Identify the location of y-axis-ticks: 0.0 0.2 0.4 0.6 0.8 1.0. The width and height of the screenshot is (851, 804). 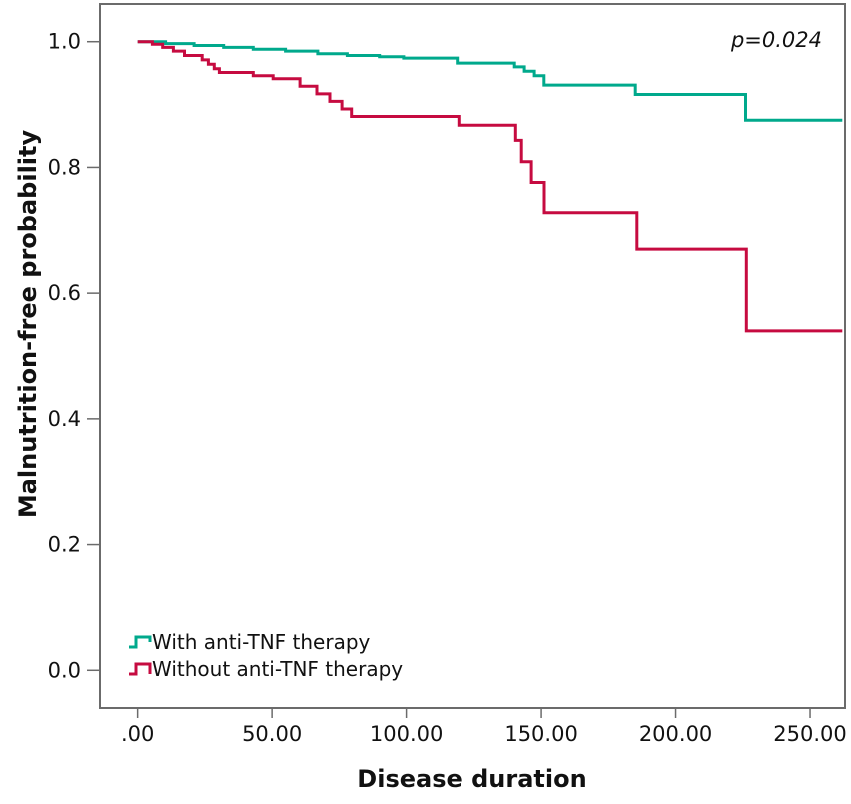
(74, 356).